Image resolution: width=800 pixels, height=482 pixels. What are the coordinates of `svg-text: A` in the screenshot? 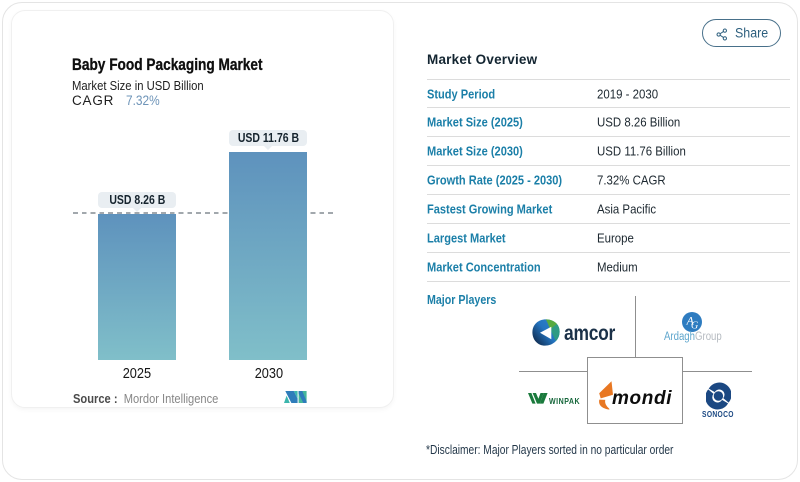 It's located at (690, 321).